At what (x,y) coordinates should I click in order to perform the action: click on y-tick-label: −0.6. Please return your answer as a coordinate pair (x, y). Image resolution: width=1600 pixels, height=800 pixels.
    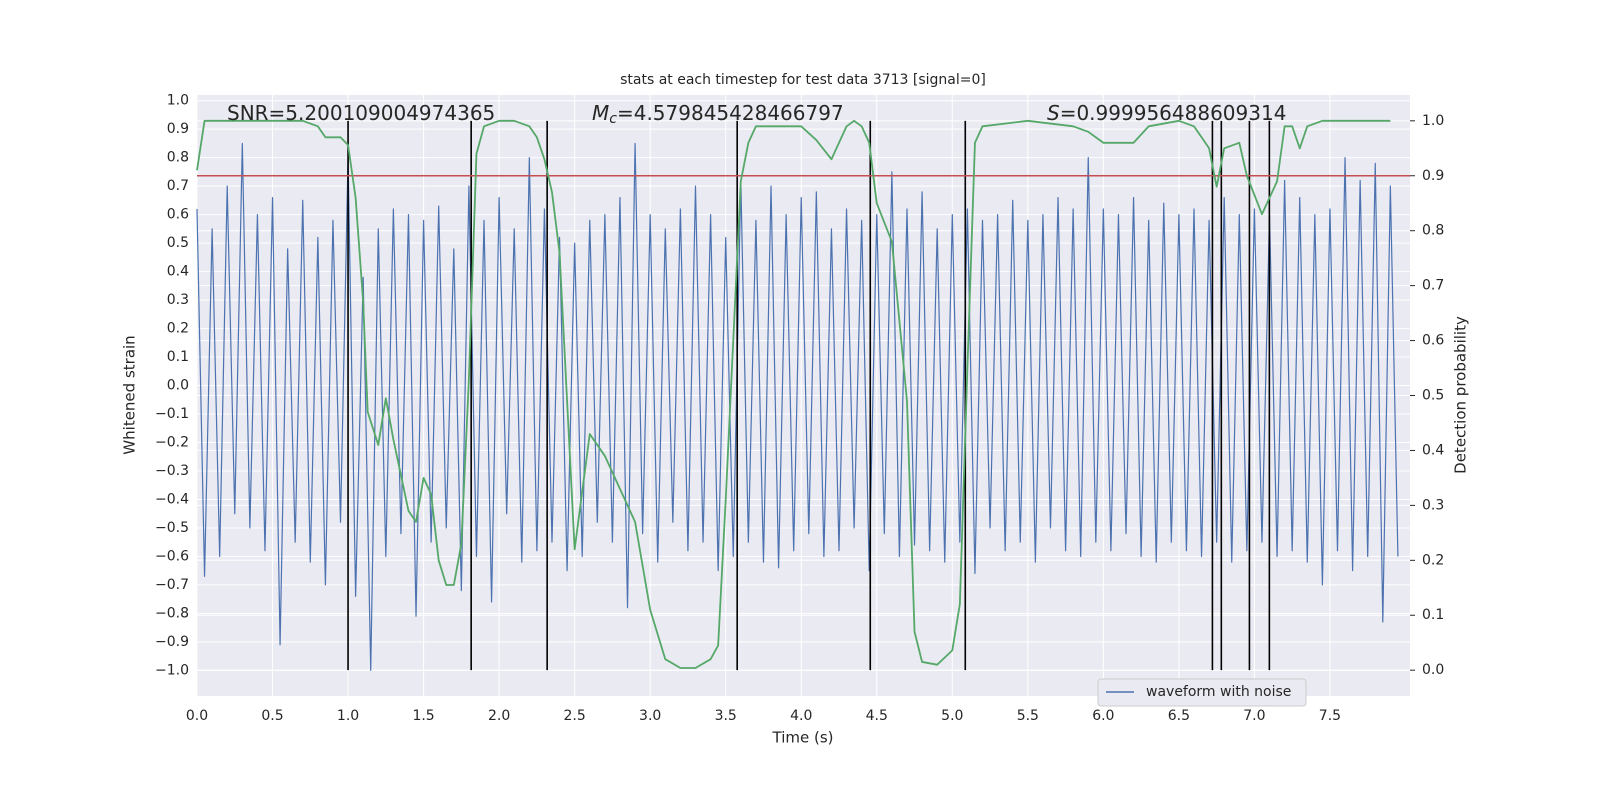
    Looking at the image, I should click on (172, 556).